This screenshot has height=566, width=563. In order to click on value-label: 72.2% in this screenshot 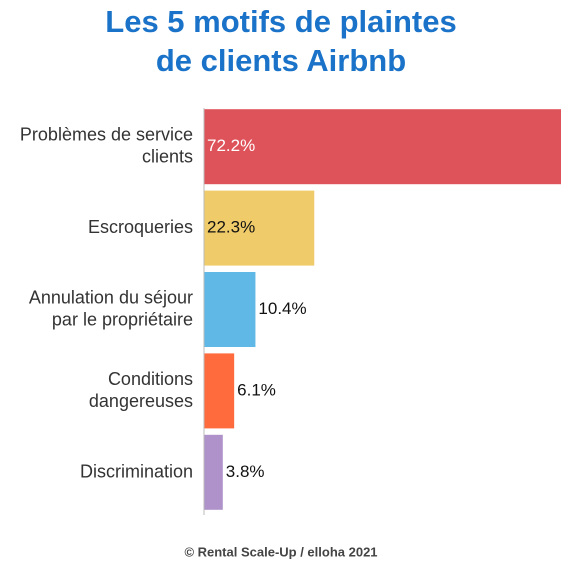, I will do `click(231, 145)`.